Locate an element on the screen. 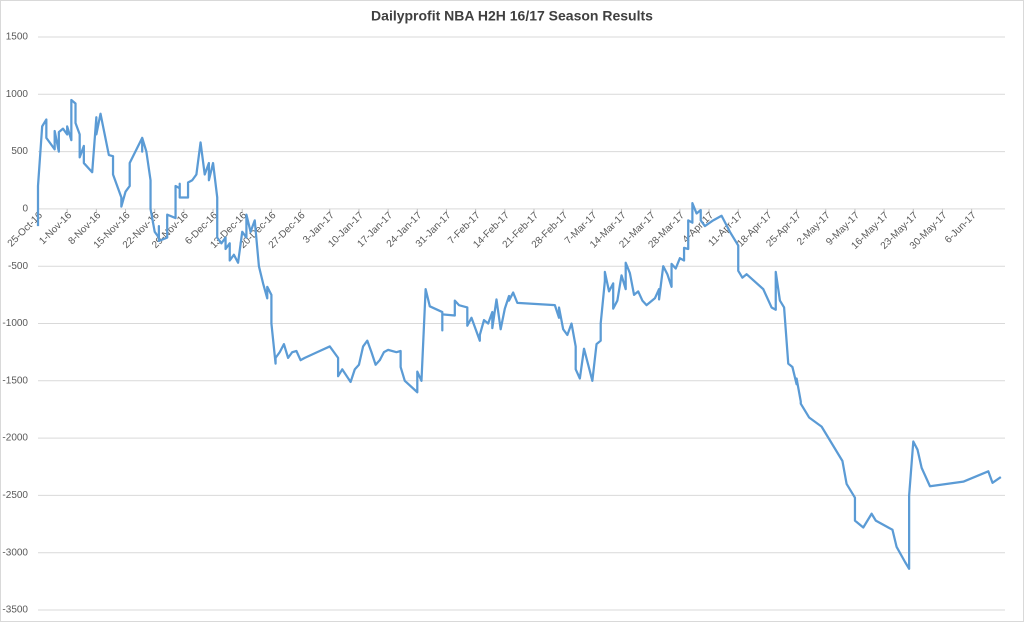 The image size is (1024, 622). y-tick-label: 0 is located at coordinates (25, 209).